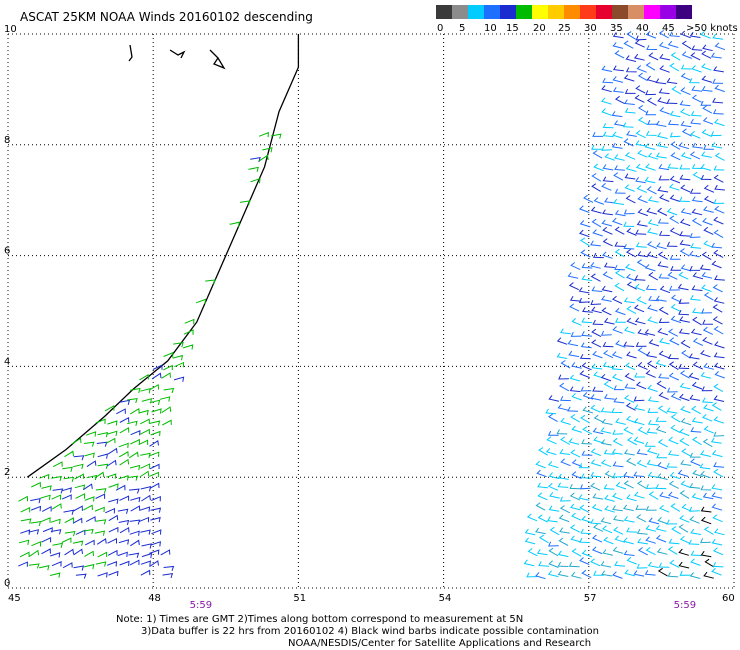 This screenshot has width=740, height=650. What do you see at coordinates (685, 605) in the screenshot?
I see `pass-time-label: 5:59` at bounding box center [685, 605].